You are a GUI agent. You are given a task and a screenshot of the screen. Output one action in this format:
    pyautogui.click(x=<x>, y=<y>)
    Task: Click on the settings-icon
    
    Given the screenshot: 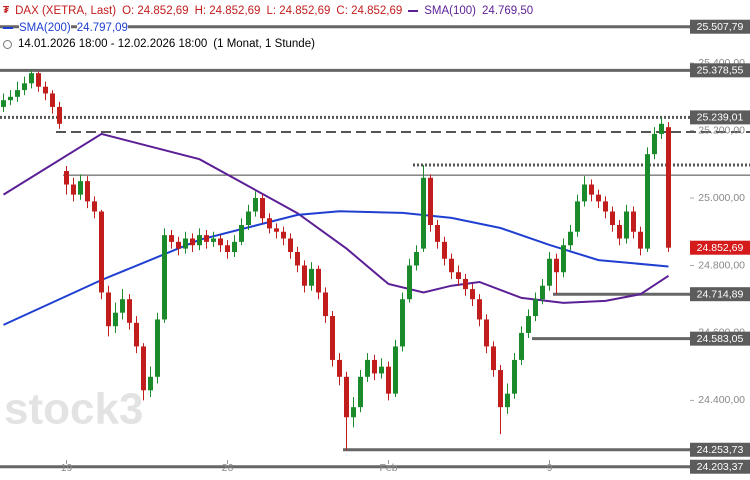 What is the action you would take?
    pyautogui.click(x=7, y=44)
    